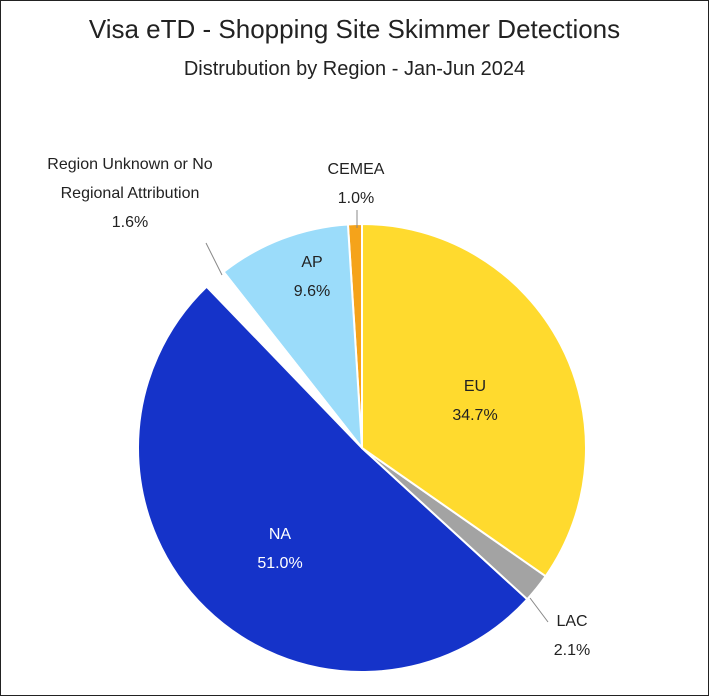 This screenshot has height=696, width=709. What do you see at coordinates (312, 291) in the screenshot?
I see `value-label: 9.6%` at bounding box center [312, 291].